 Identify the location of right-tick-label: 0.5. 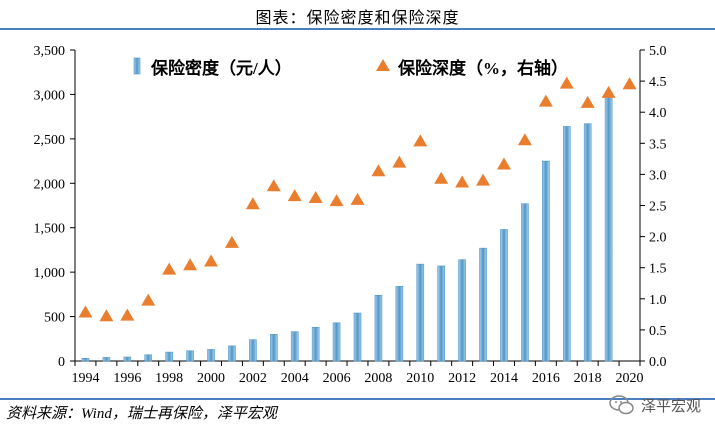
(658, 331).